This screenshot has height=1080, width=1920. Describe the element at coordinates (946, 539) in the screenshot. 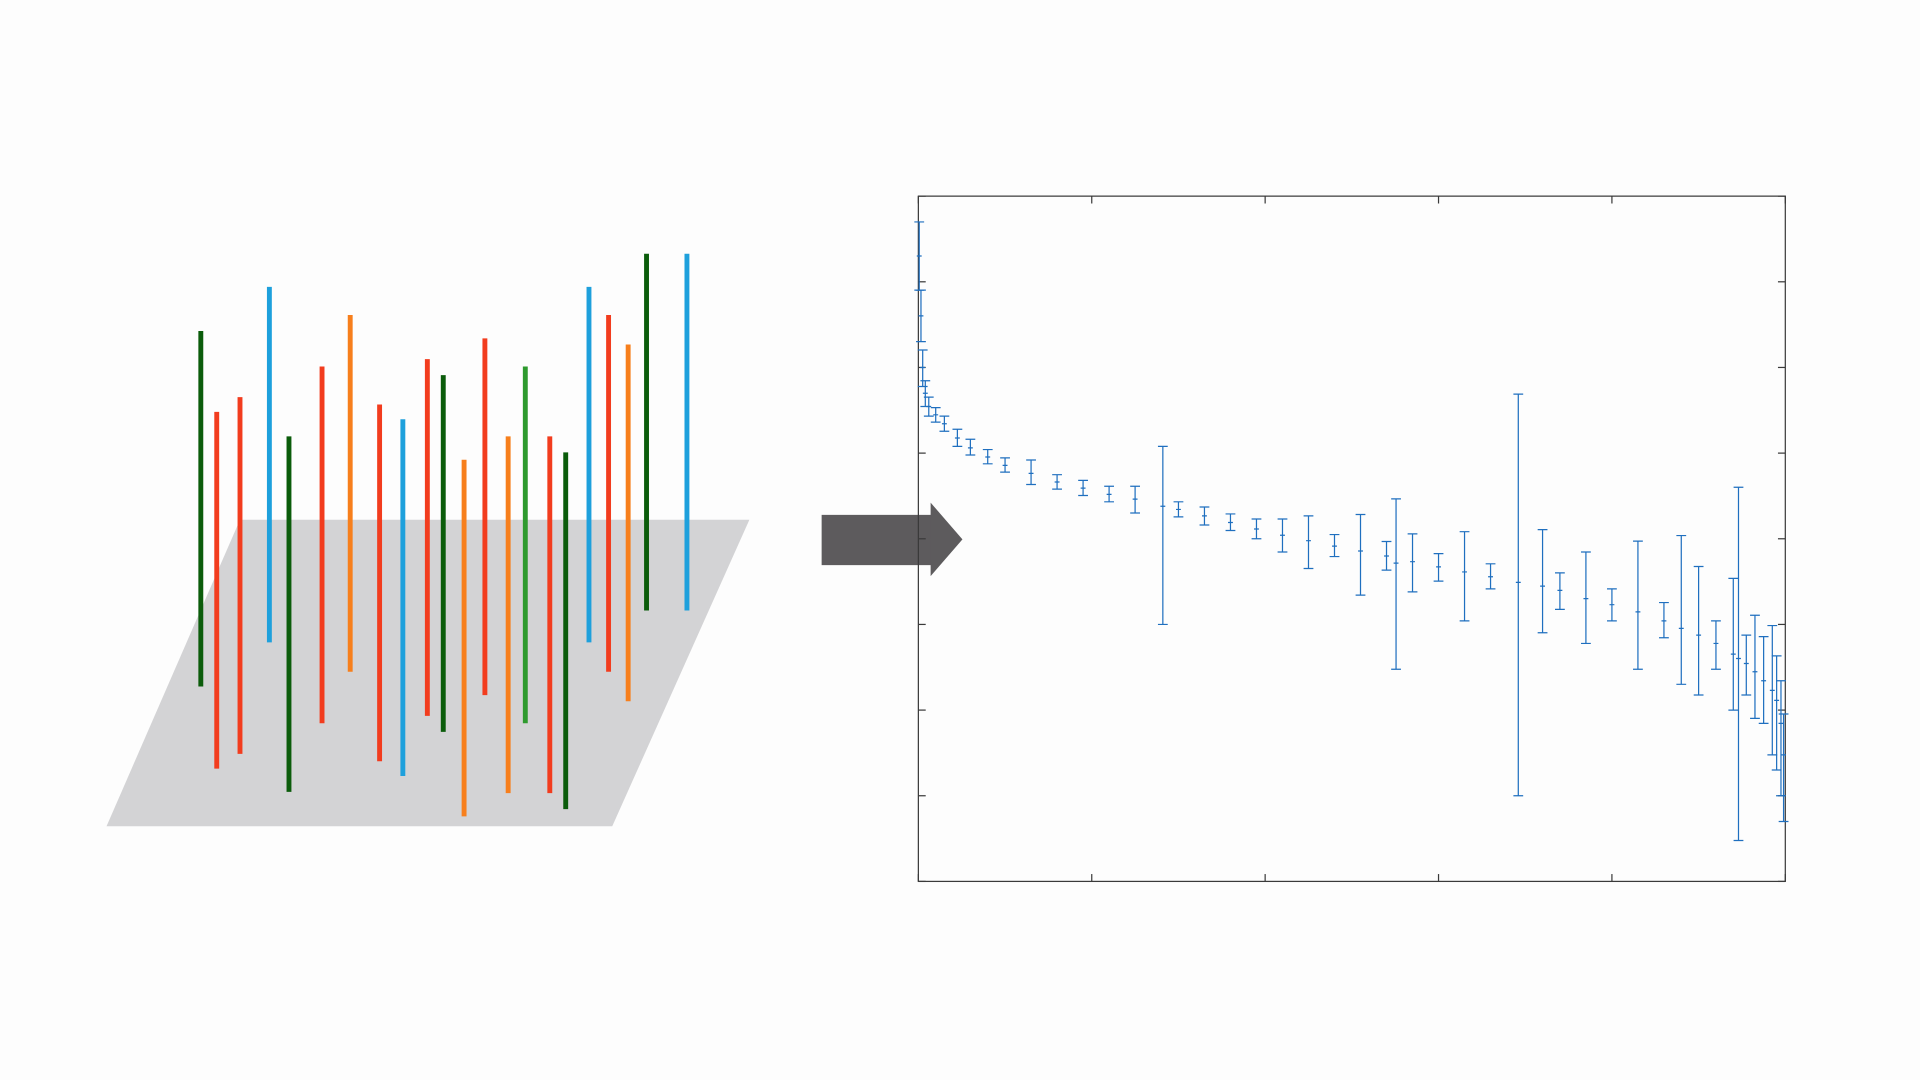

I see `arrow-head` at that location.